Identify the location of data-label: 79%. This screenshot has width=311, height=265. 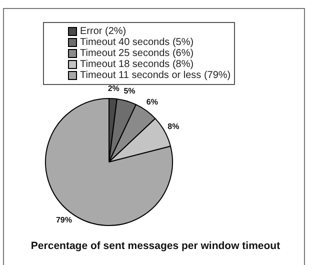
(64, 219).